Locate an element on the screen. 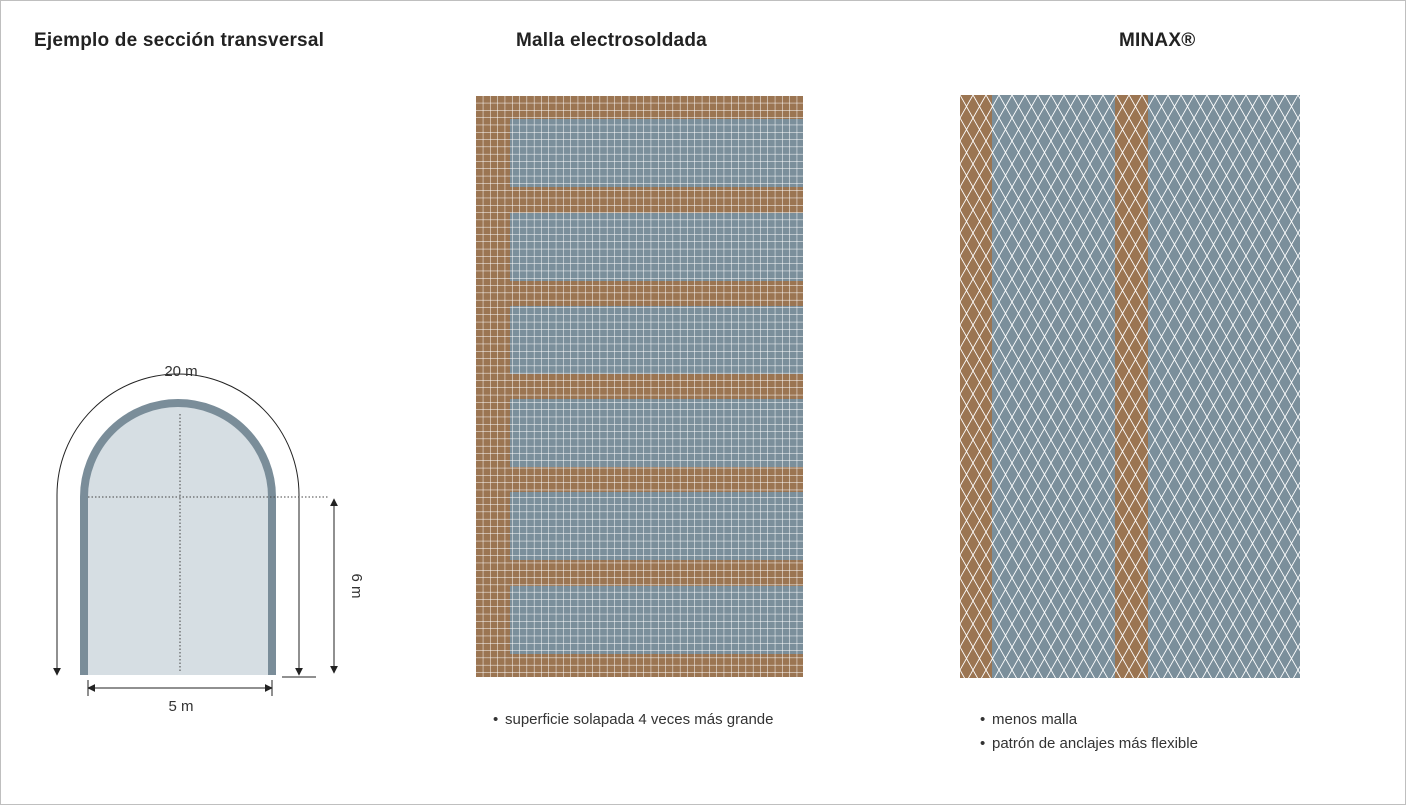 The height and width of the screenshot is (805, 1406). welded-mesh-bullets: superficie solapada 4 veces más grande is located at coordinates (643, 720).